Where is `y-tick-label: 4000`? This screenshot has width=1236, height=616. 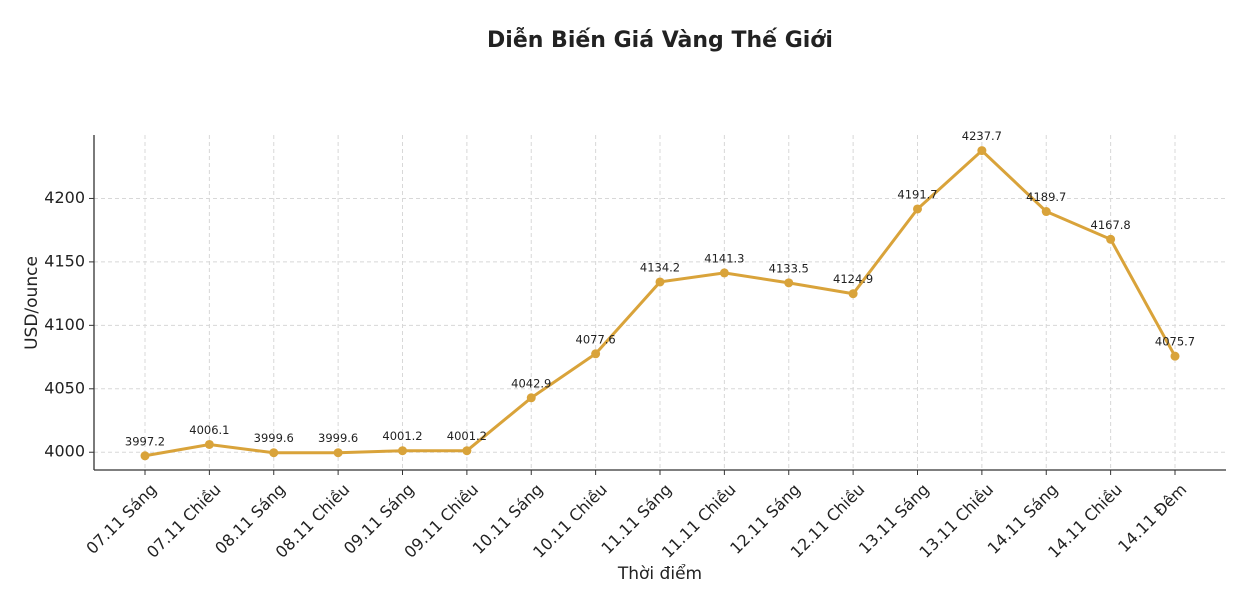
y-tick-label: 4000 is located at coordinates (64, 451).